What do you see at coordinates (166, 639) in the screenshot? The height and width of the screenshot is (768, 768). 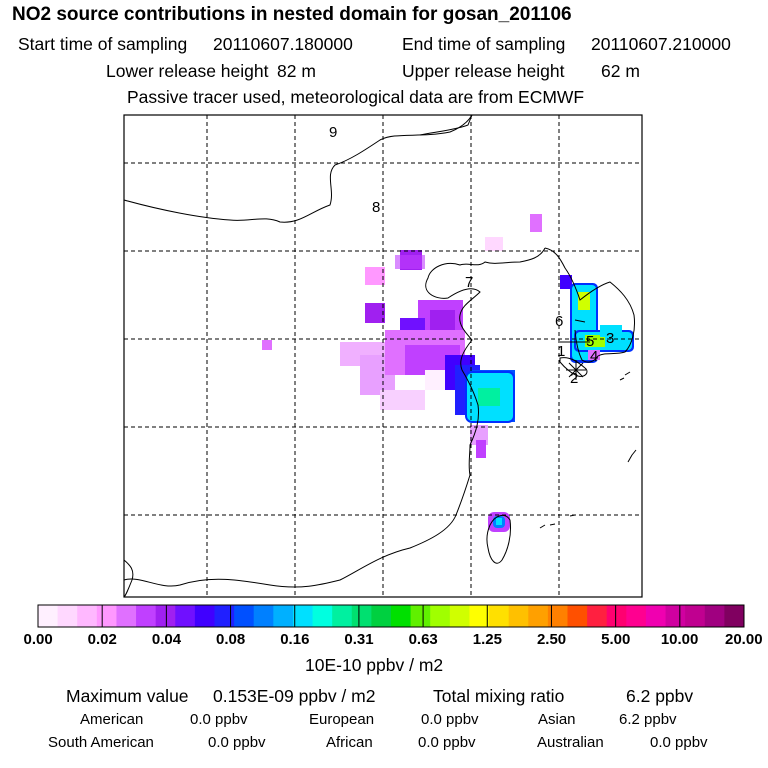 I see `colorbar-tick-label: 0.04` at bounding box center [166, 639].